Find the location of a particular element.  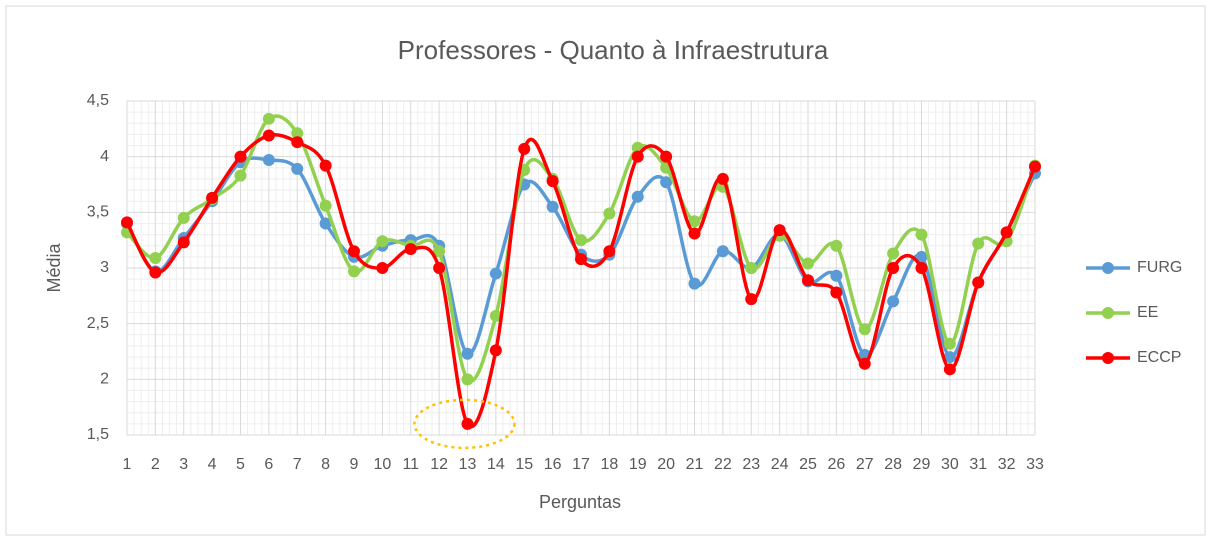

x-tick-label: 16 is located at coordinates (553, 464).